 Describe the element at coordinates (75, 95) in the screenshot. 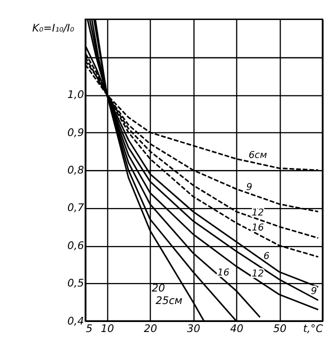

I see `y-tick-label: 1,0` at that location.